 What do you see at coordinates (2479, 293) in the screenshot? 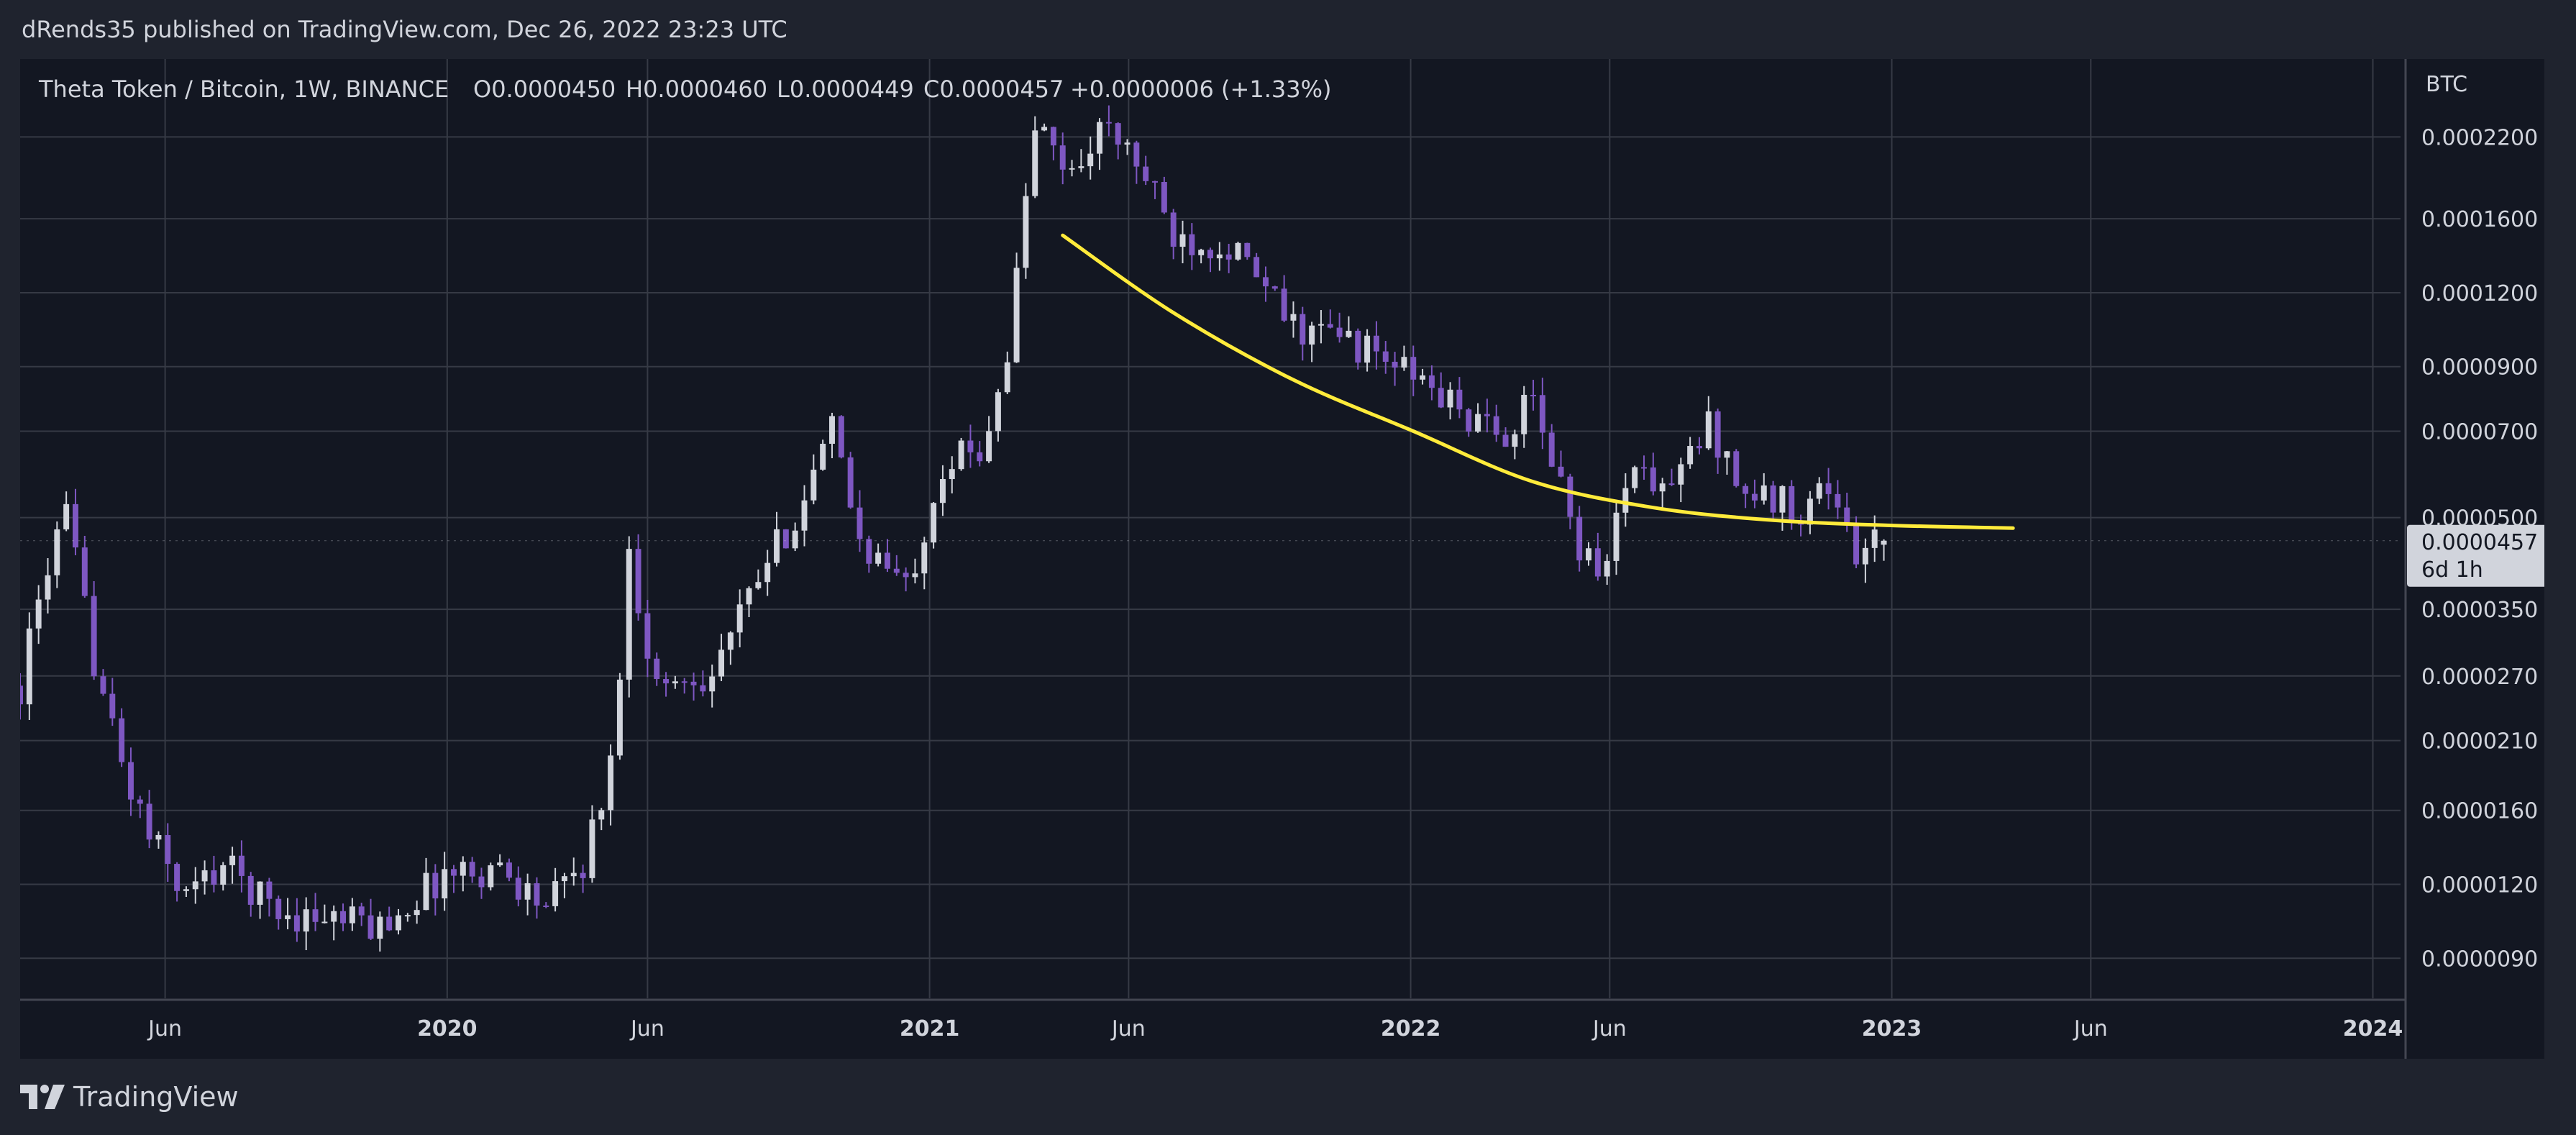
I see `price-tick-label: 0.0001200` at bounding box center [2479, 293].